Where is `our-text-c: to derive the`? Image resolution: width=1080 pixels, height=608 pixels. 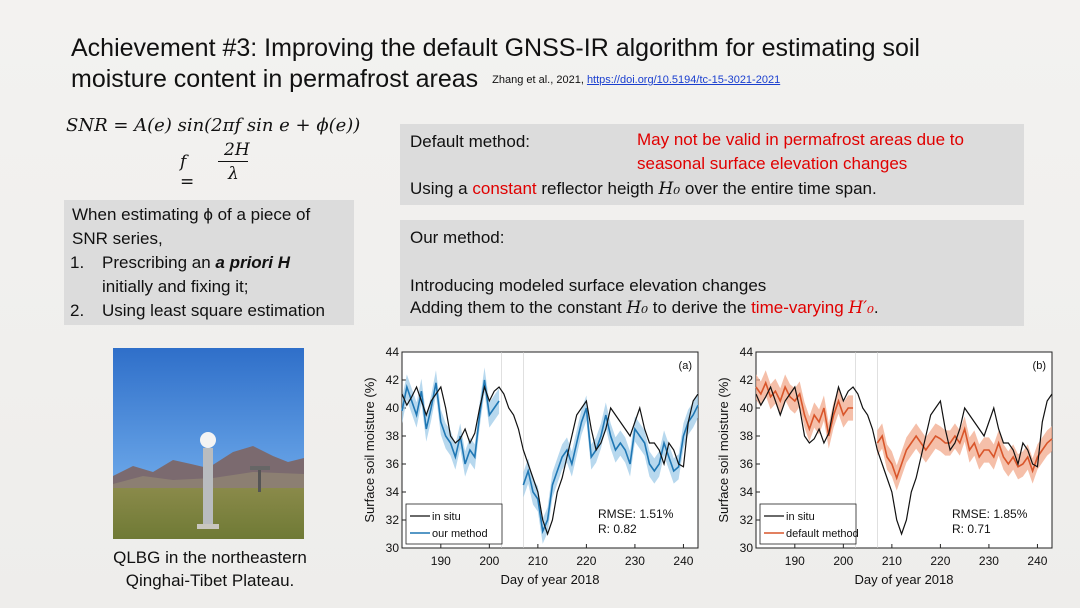 our-text-c: to derive the is located at coordinates (700, 307).